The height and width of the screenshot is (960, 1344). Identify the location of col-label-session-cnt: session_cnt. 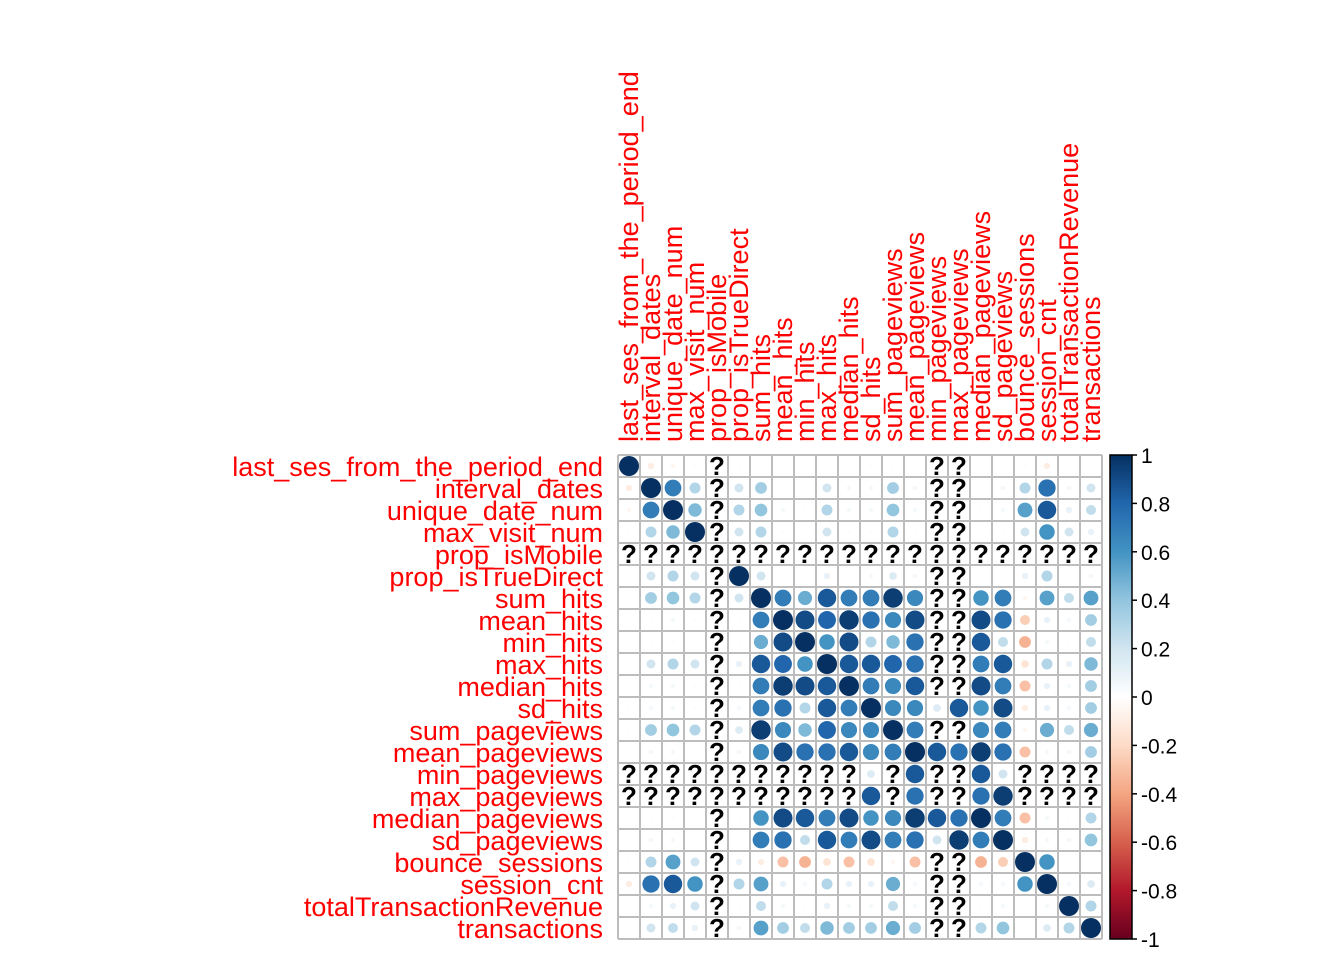
(1047, 370).